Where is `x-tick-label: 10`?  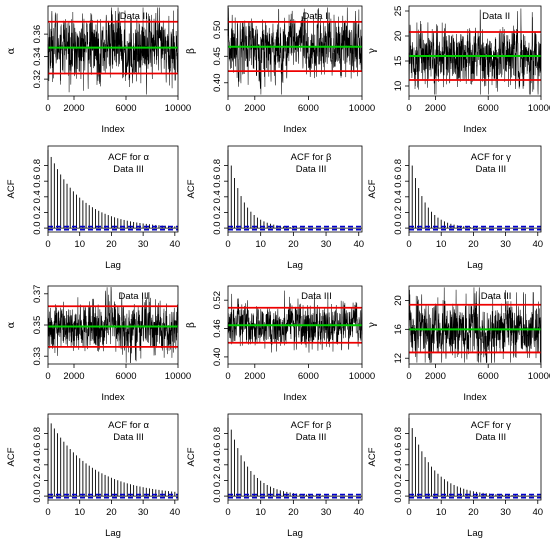 x-tick-label: 10 is located at coordinates (79, 512).